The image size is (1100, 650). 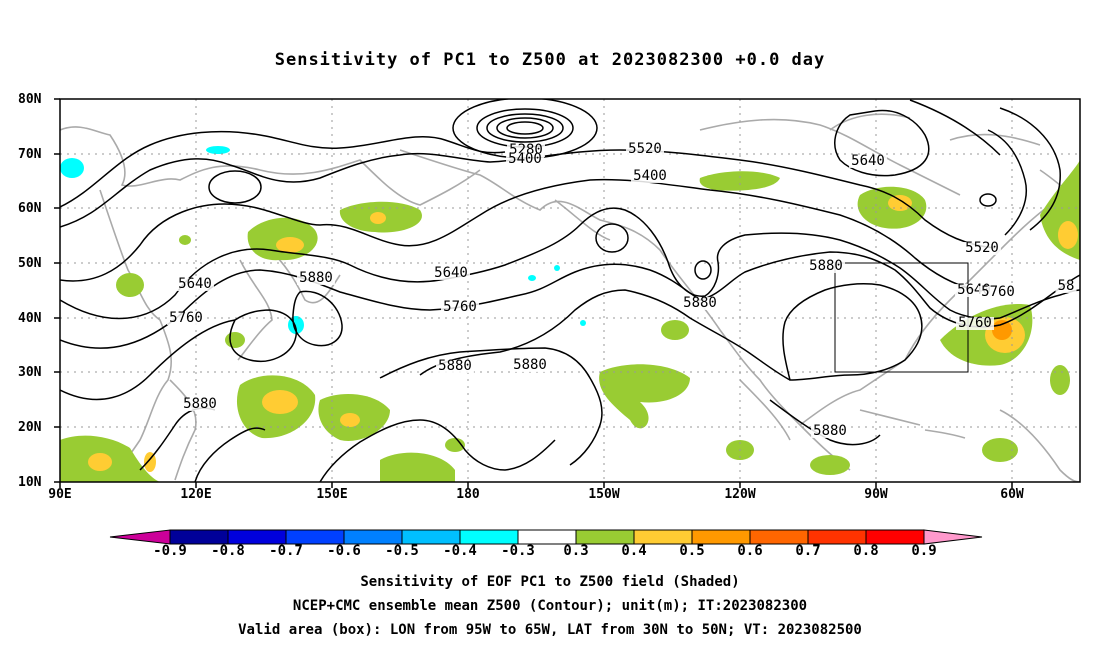 I want to click on contour-label: 58, so click(x=1066, y=286).